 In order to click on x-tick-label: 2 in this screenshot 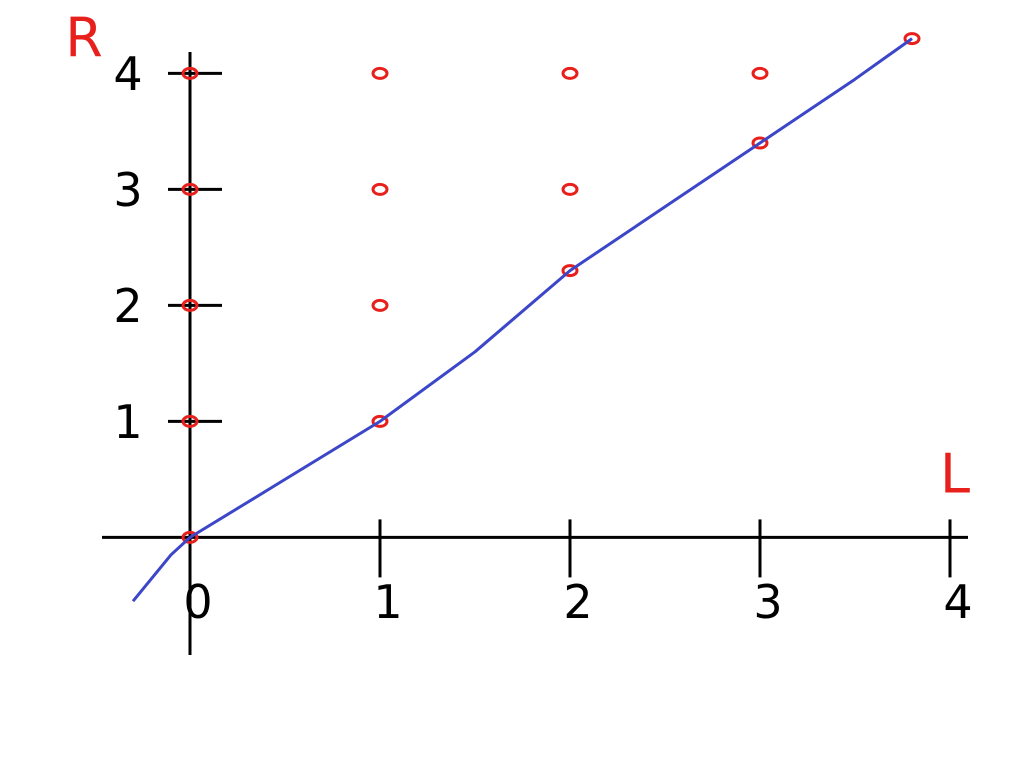, I will do `click(577, 602)`.